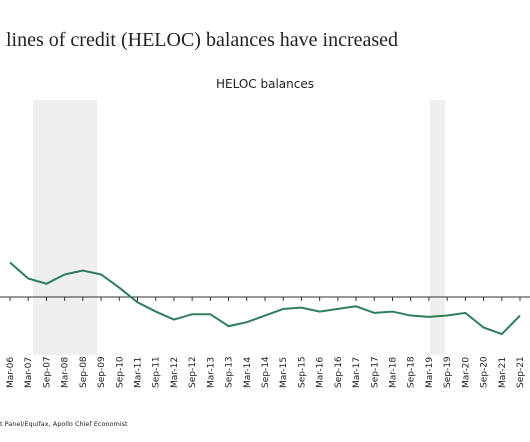 The height and width of the screenshot is (442, 530). What do you see at coordinates (375, 372) in the screenshot?
I see `x-tick-label: Sep-17` at bounding box center [375, 372].